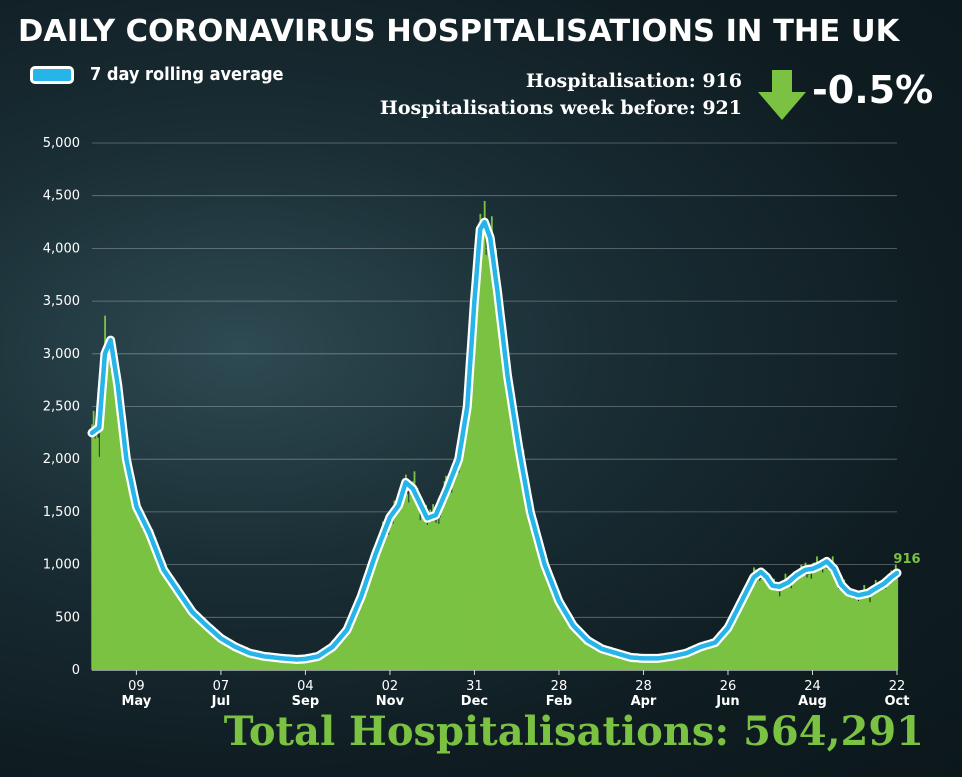 The width and height of the screenshot is (962, 777). What do you see at coordinates (474, 686) in the screenshot?
I see `x-tick-day: 31` at bounding box center [474, 686].